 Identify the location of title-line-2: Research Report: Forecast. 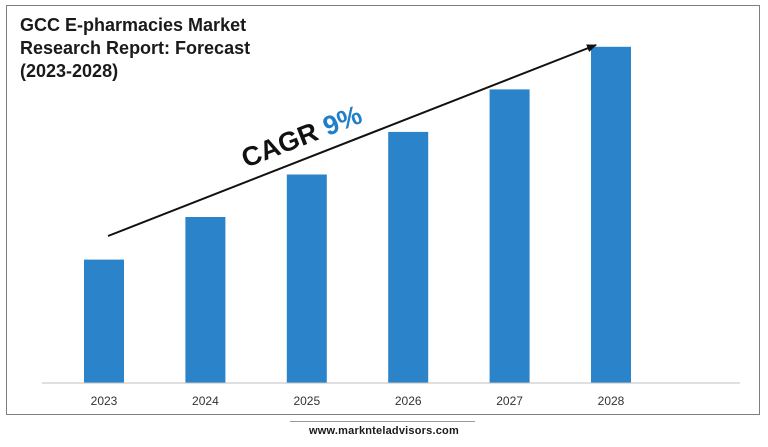
(135, 48).